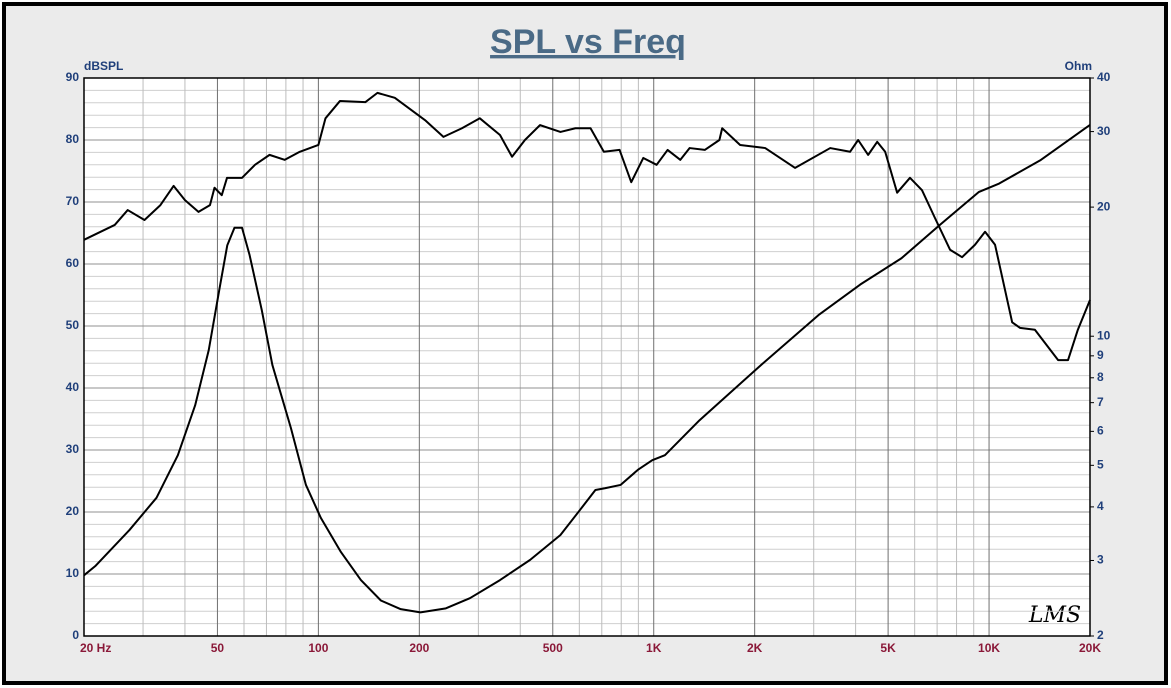 The image size is (1171, 688). What do you see at coordinates (73, 449) in the screenshot?
I see `y-tick-label: 30` at bounding box center [73, 449].